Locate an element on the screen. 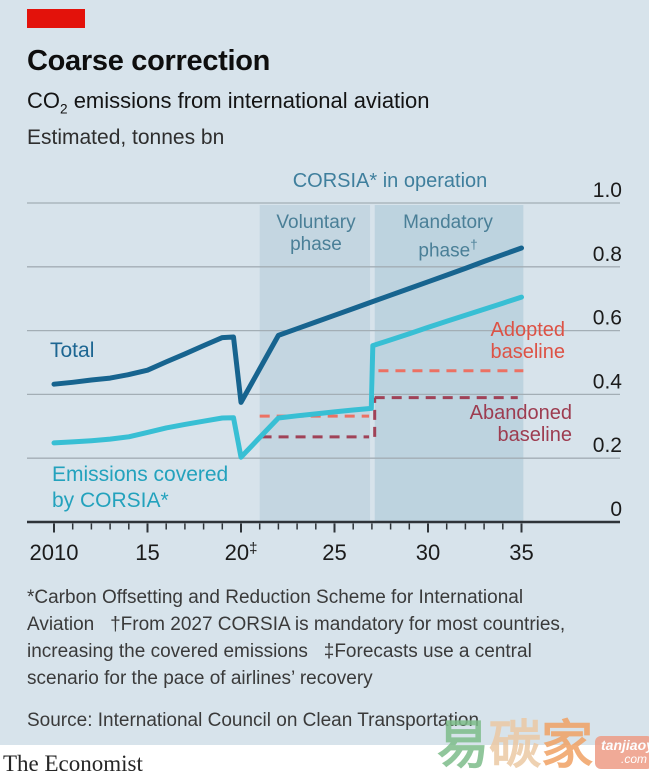 Image resolution: width=649 pixels, height=783 pixels. x-tick-label: 30 is located at coordinates (428, 552).